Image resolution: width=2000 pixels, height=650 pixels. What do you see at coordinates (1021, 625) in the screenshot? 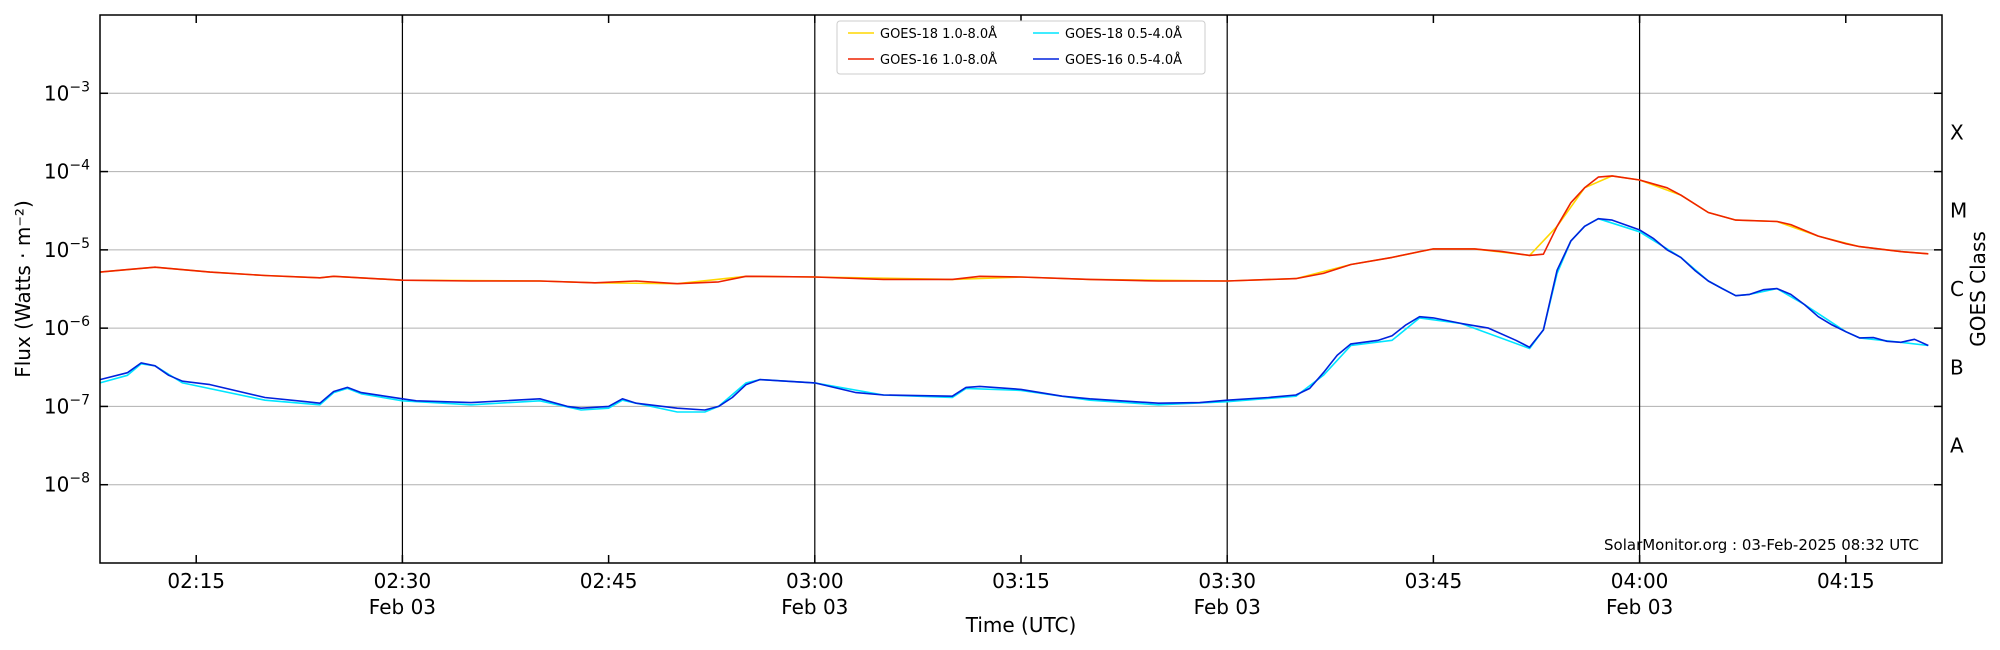
I see `x-axis-title: Time (UTC)` at bounding box center [1021, 625].